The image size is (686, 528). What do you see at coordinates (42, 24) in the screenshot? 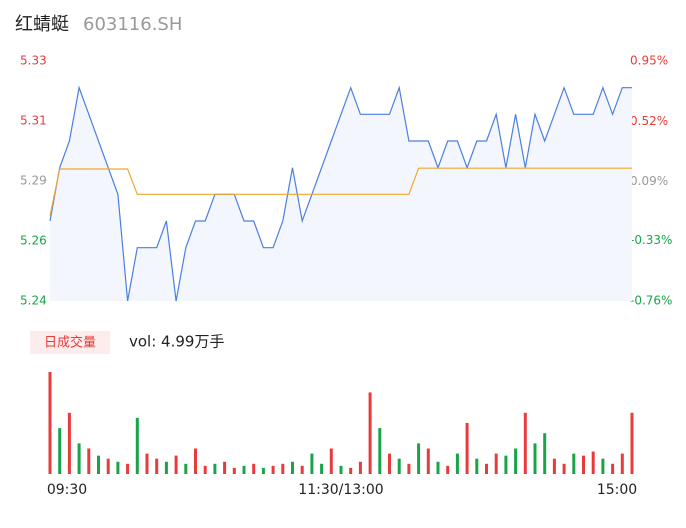
I see `chart-title: 红蜻蜓` at bounding box center [42, 24].